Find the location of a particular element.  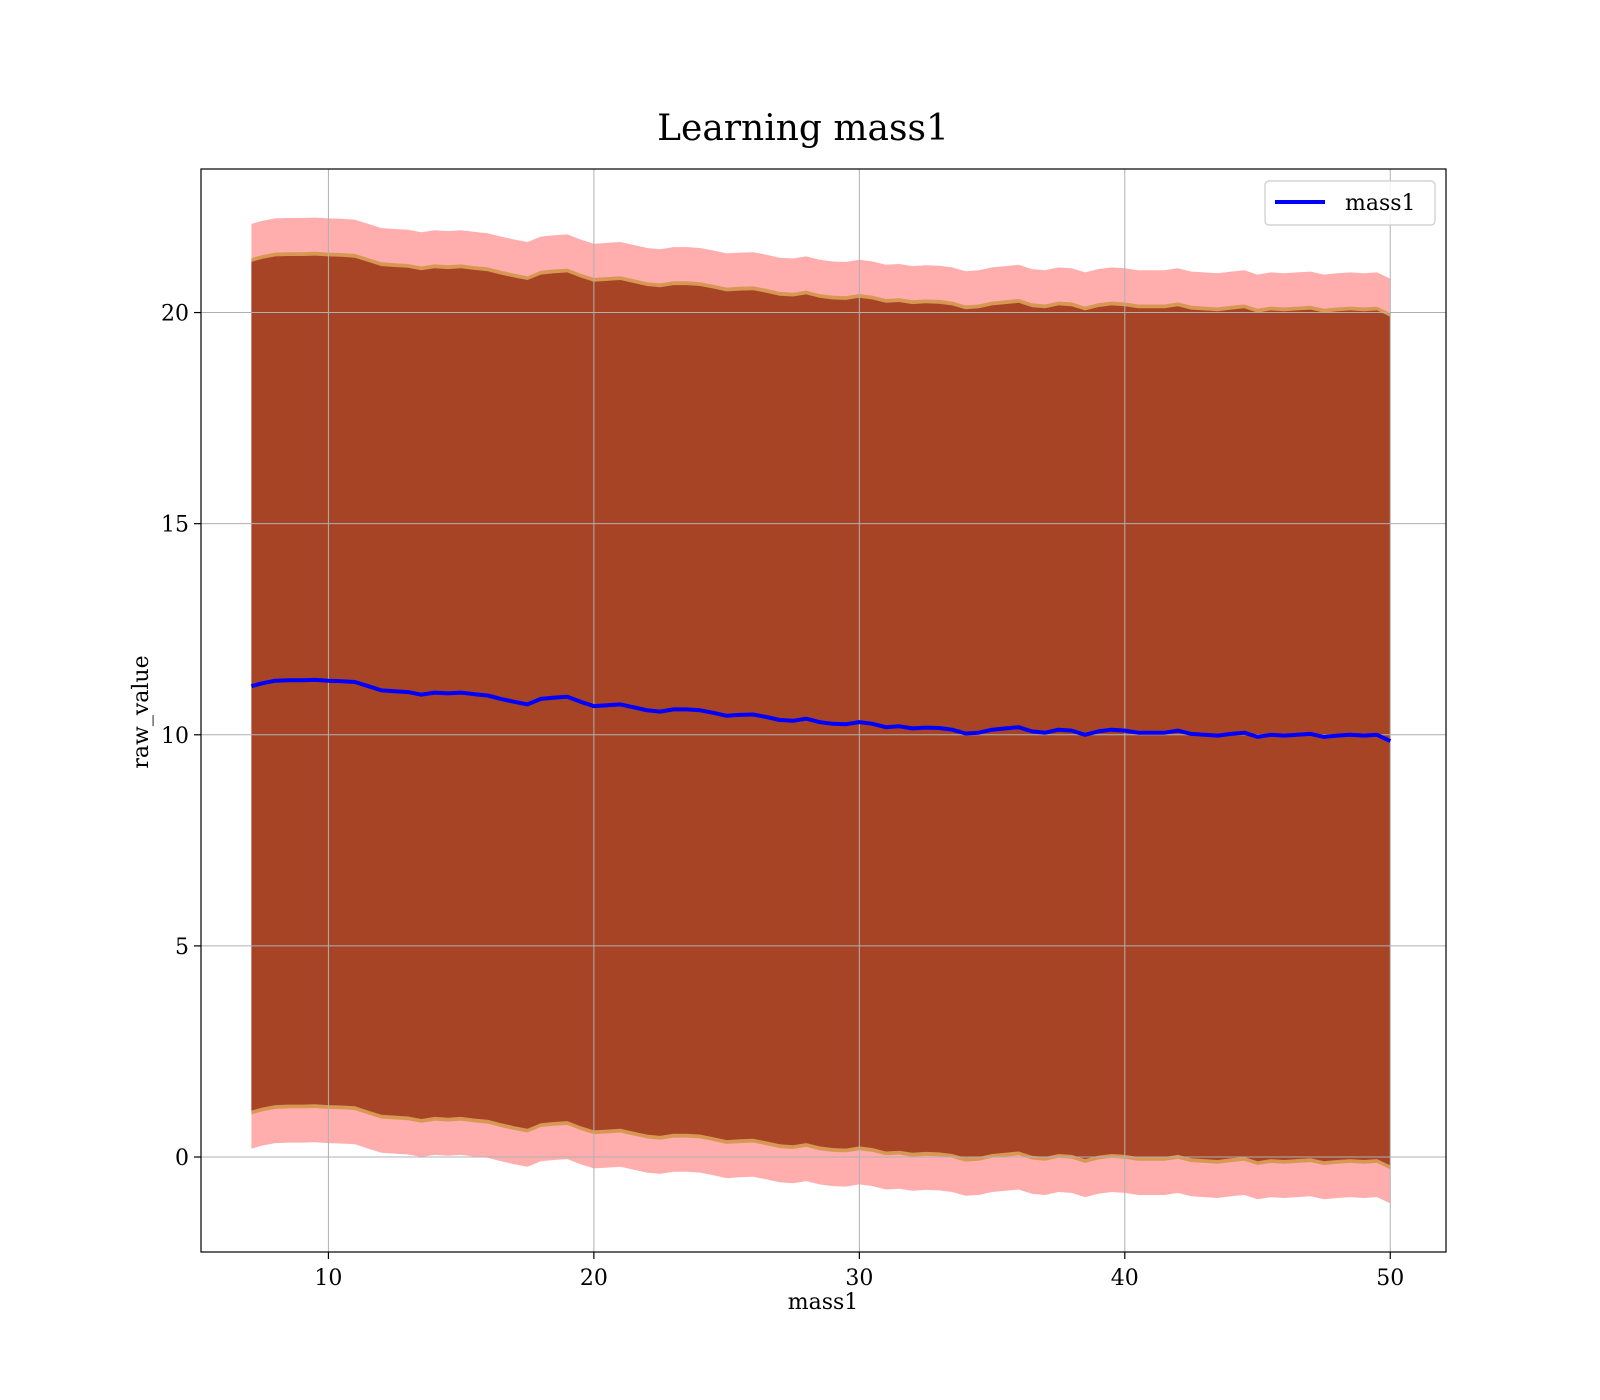

x-tick-label: 10 is located at coordinates (328, 1278).